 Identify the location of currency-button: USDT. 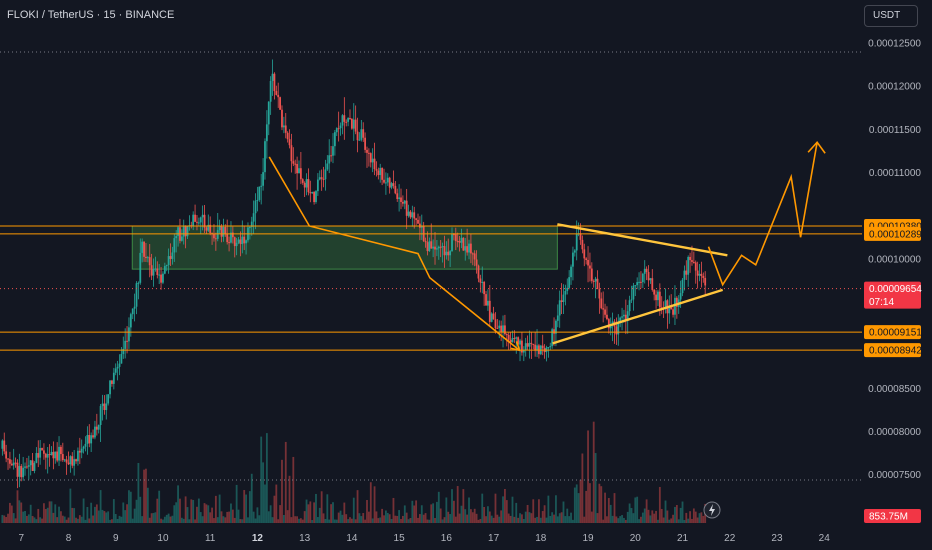
(891, 16).